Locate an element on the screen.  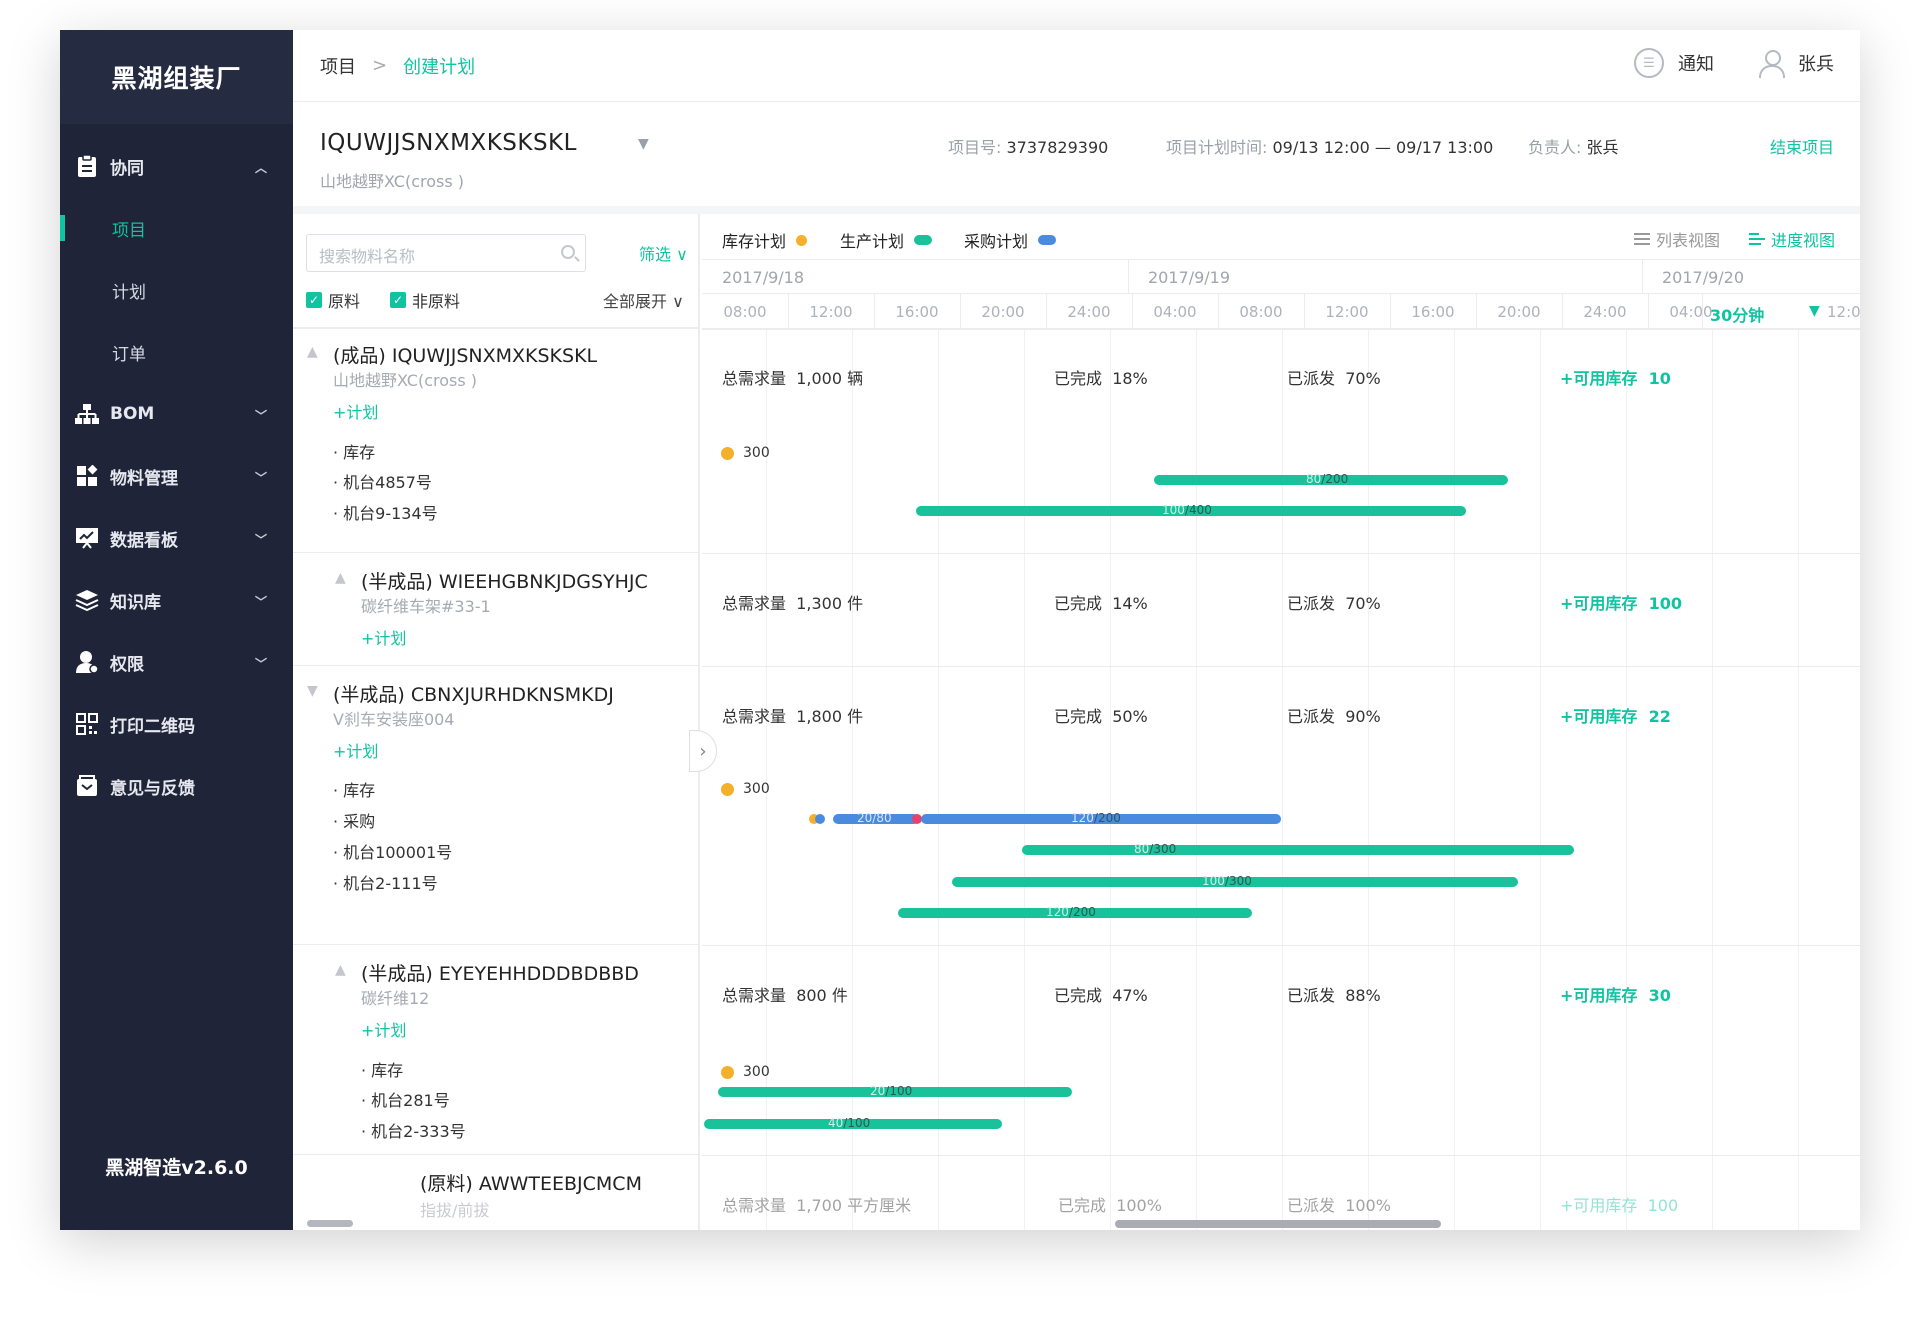
production-bar: 40/100 is located at coordinates (853, 1123).